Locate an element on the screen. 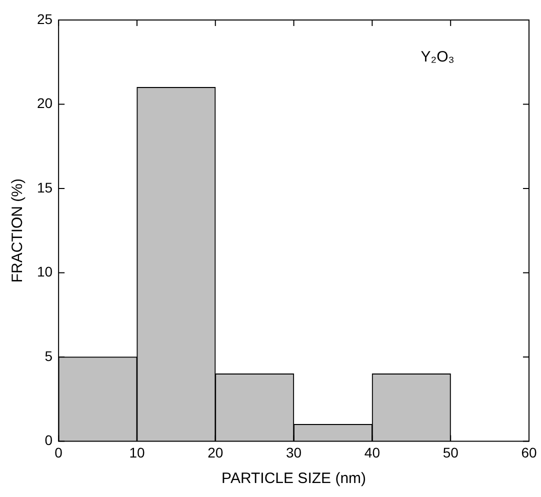  x-tick-label: 30 is located at coordinates (294, 452).